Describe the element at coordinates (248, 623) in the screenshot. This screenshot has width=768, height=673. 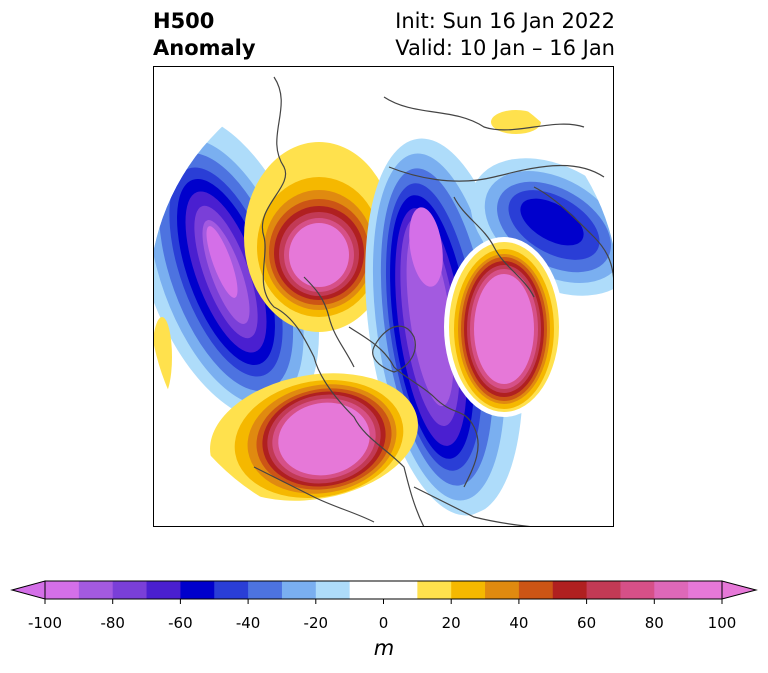
I see `colorbar-tick-label: -40` at that location.